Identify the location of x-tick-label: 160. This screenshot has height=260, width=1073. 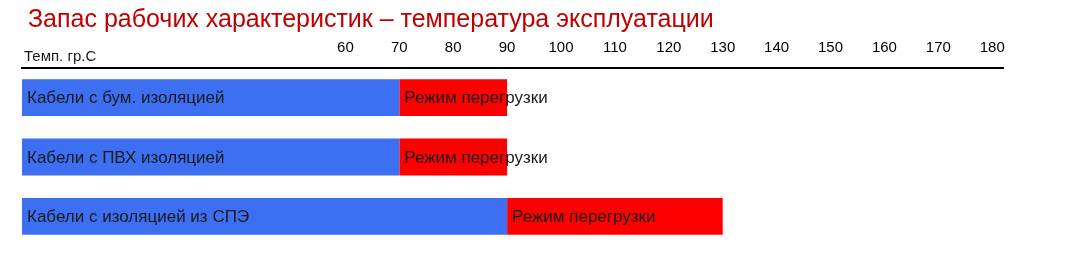
(884, 47).